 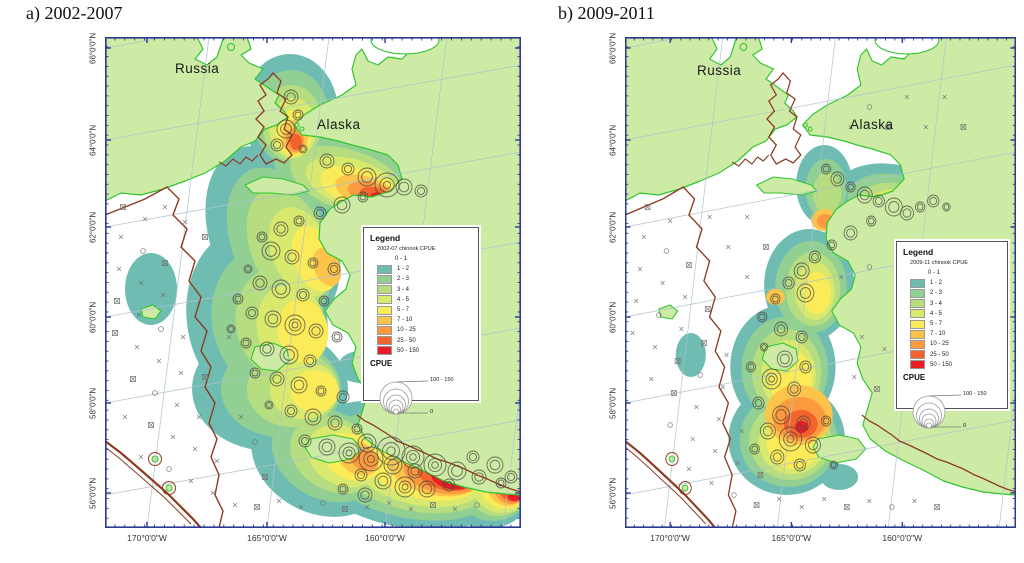 What do you see at coordinates (955, 324) in the screenshot?
I see `legend-class-row: 5 - 7` at bounding box center [955, 324].